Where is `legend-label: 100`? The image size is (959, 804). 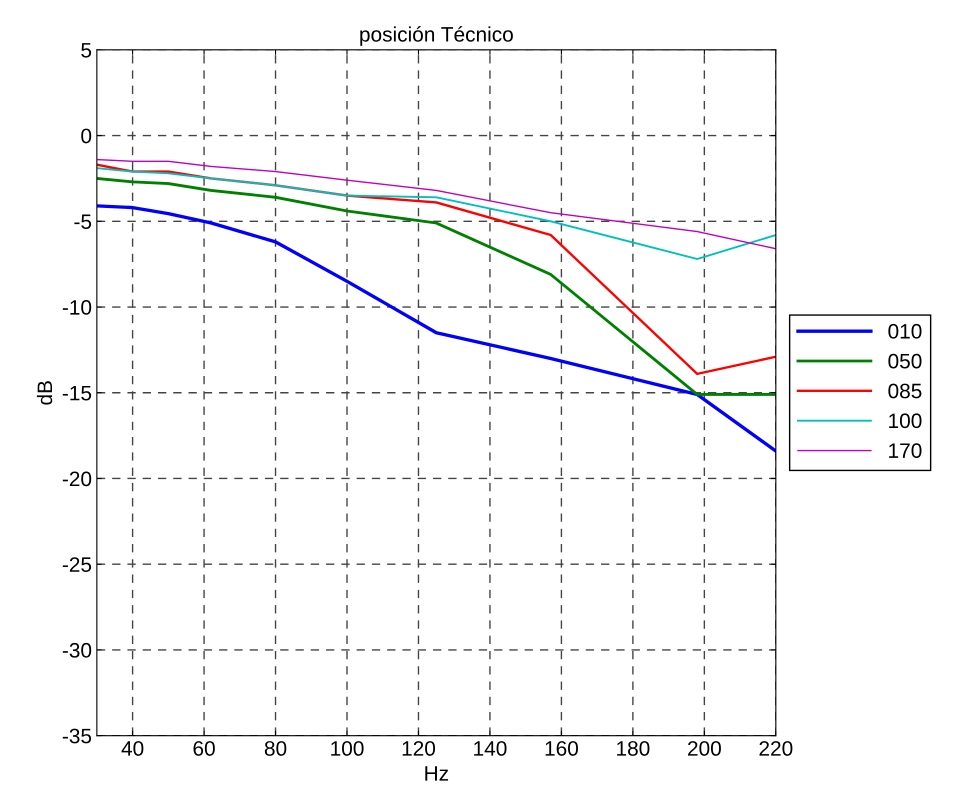
legend-label: 100 is located at coordinates (905, 420).